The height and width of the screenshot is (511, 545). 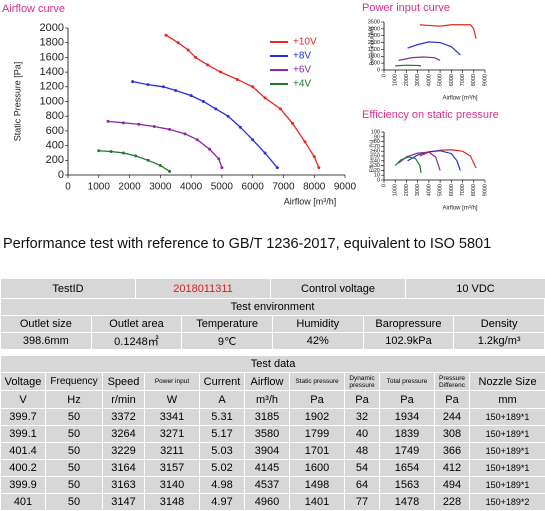 I want to click on cell: 1401, so click(x=317, y=502).